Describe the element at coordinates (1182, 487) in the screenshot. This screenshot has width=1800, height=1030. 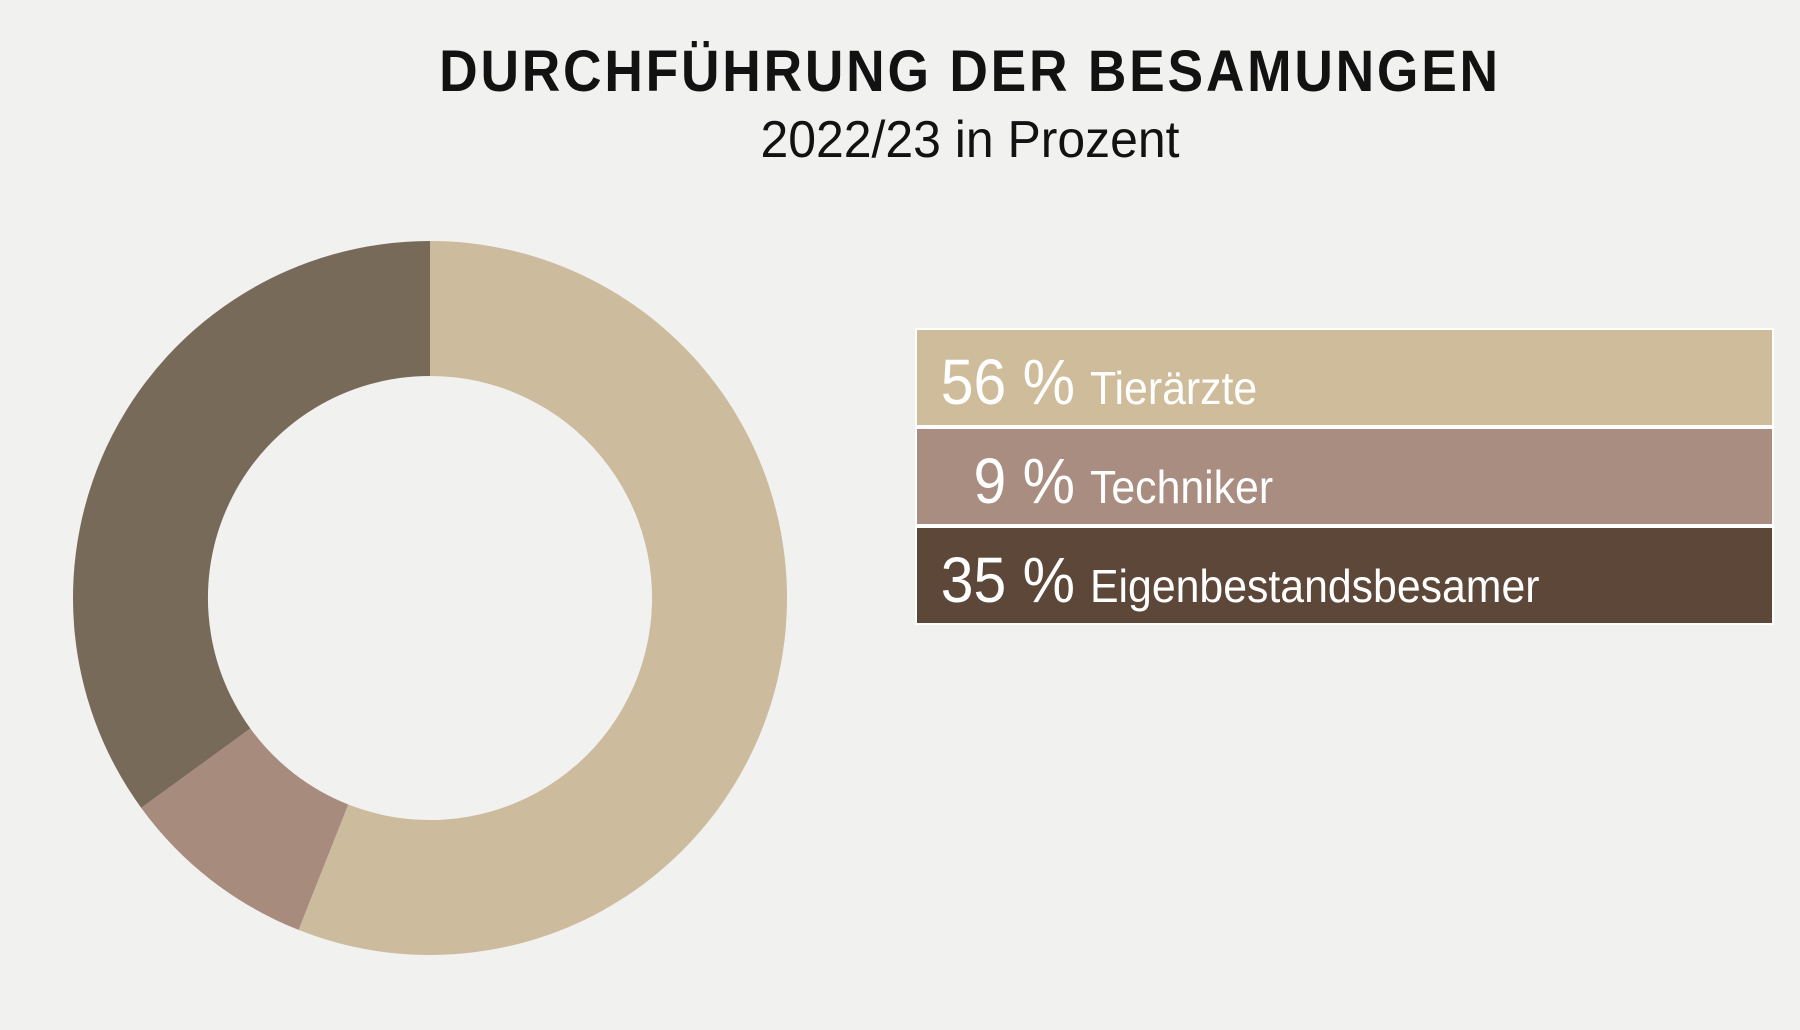
I see `legend-label: Techniker` at that location.